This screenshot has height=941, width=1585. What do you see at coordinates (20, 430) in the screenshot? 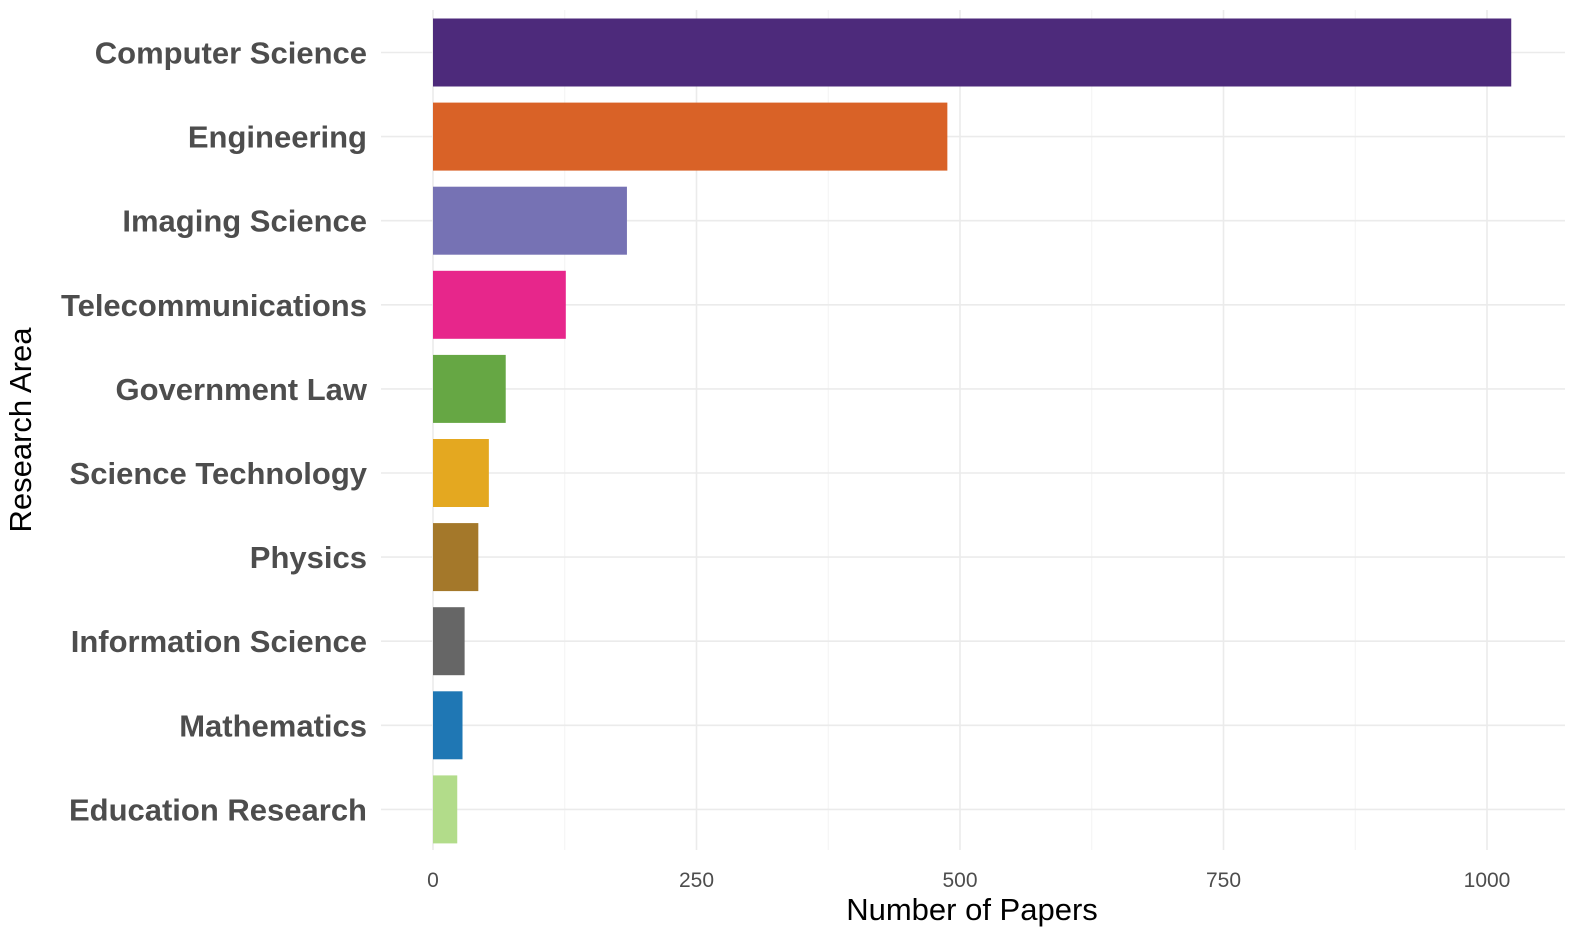
I see `y-axis-title: Research Area` at bounding box center [20, 430].